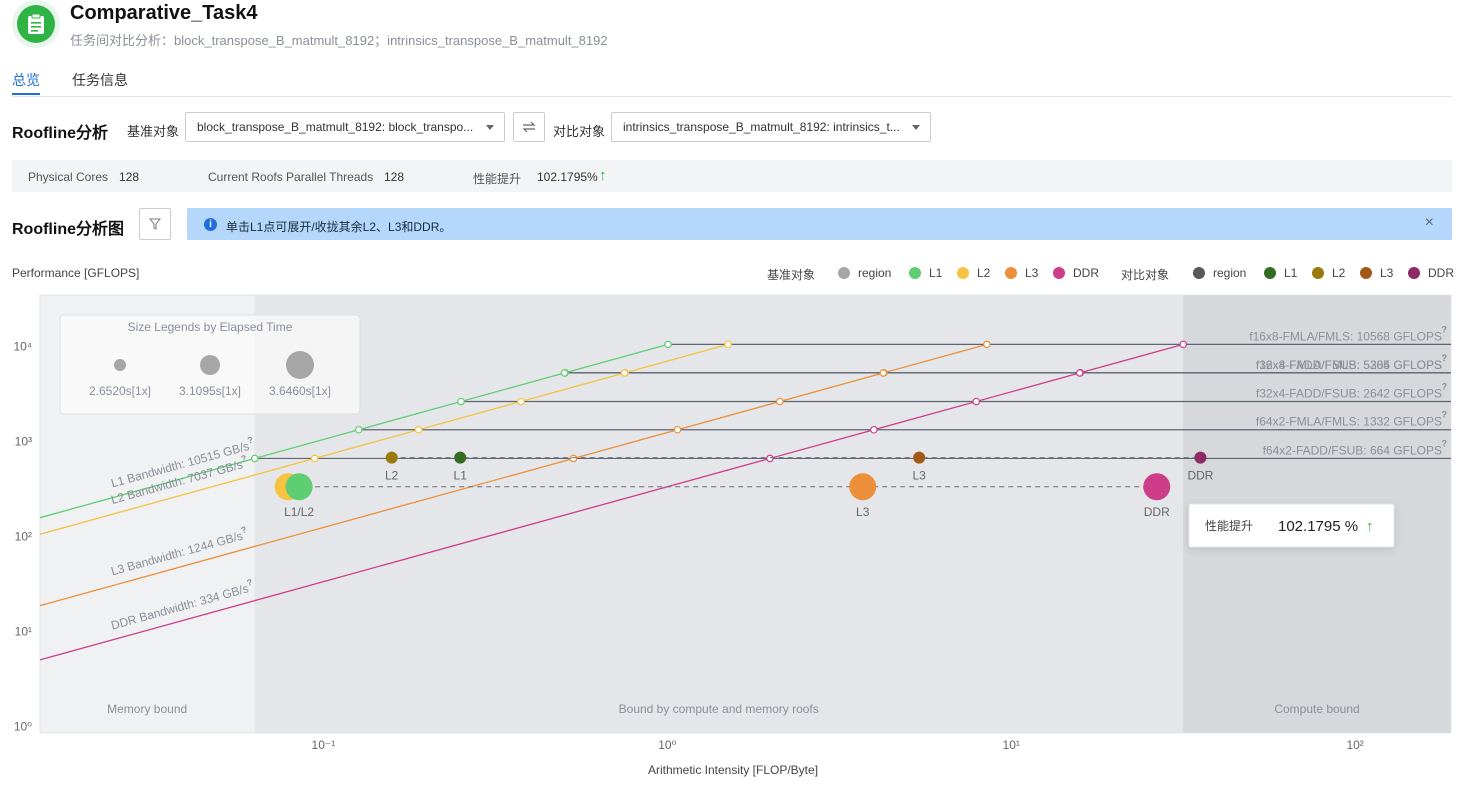 This screenshot has width=1460, height=795. What do you see at coordinates (916, 127) in the screenshot?
I see `chevron-down-icon` at bounding box center [916, 127].